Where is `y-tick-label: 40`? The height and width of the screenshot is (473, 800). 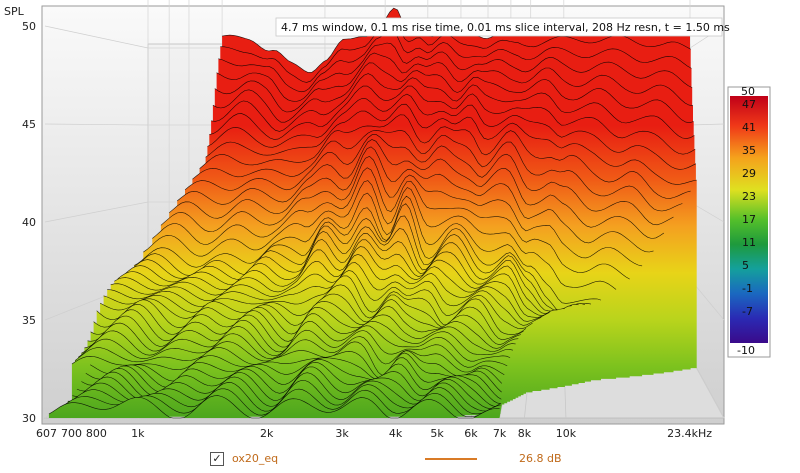 y-tick-label: 40 is located at coordinates (29, 222).